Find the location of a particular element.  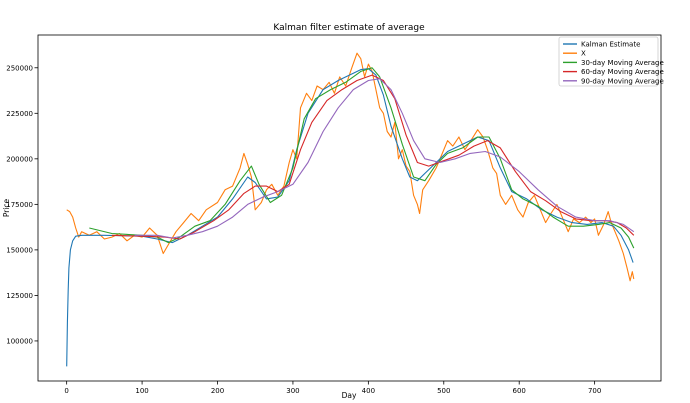

x-tick-label: 0 is located at coordinates (66, 391).